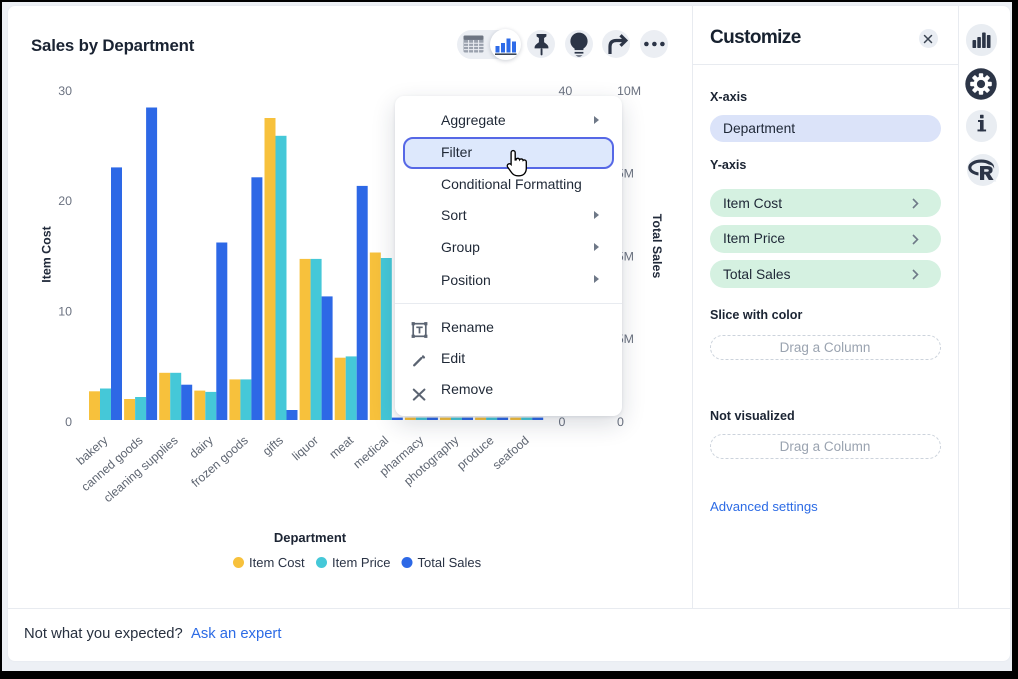 The height and width of the screenshot is (679, 1018). I want to click on svg-text: 10, so click(65, 312).